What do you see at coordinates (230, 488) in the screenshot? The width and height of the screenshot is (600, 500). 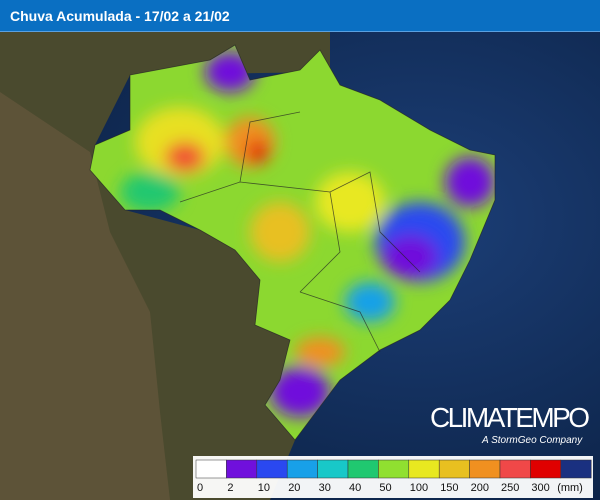 I see `legend-label: 2` at bounding box center [230, 488].